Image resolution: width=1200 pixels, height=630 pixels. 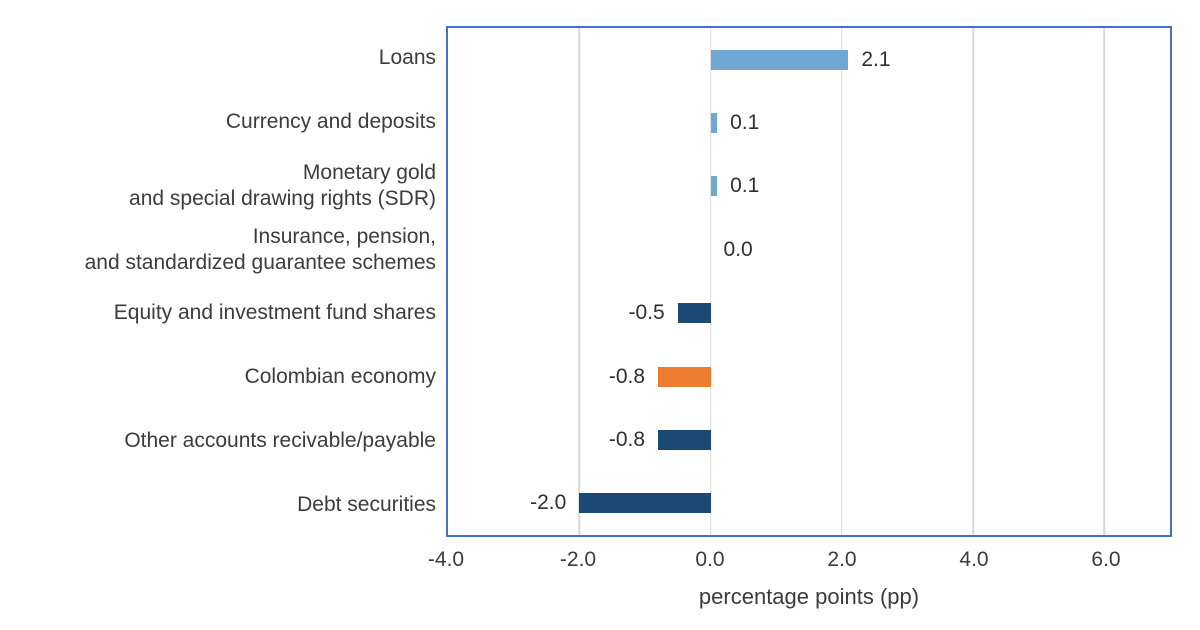 I want to click on category-label-line: Debt securities, so click(x=366, y=505).